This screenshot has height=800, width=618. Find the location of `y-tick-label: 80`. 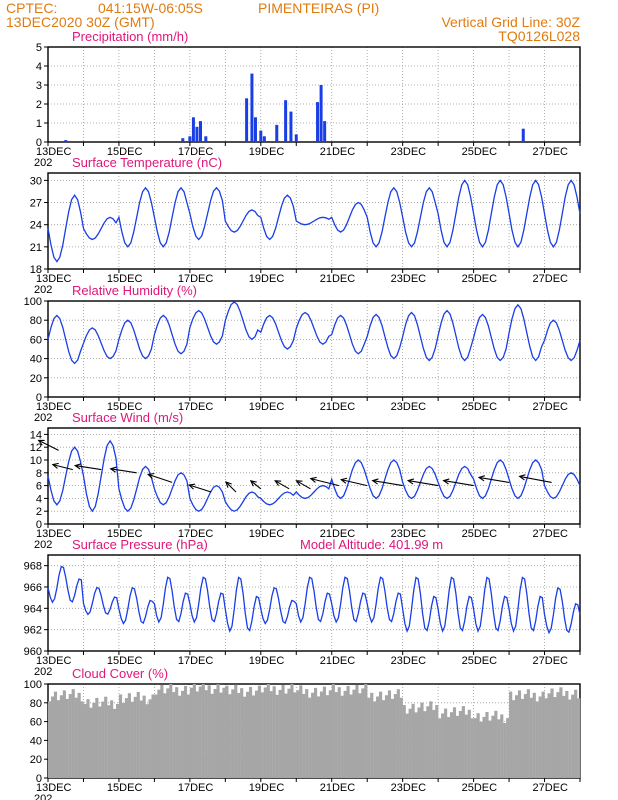

y-tick-label: 80 is located at coordinates (36, 704).